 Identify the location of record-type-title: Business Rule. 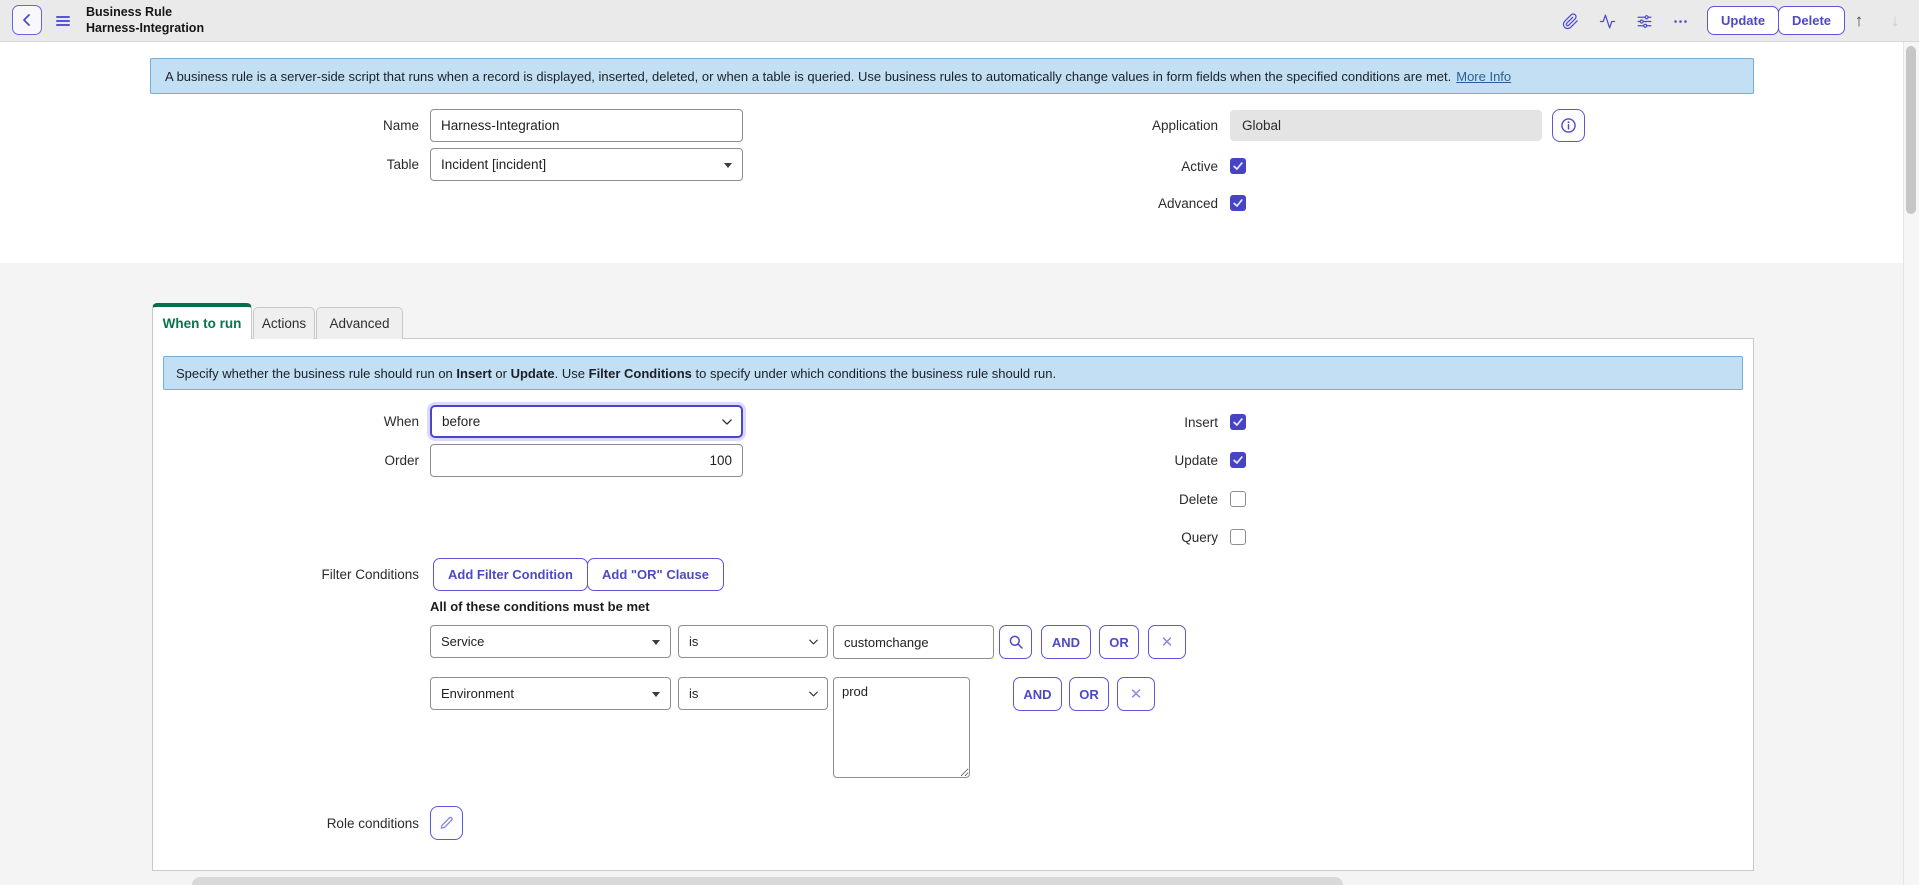
(129, 12).